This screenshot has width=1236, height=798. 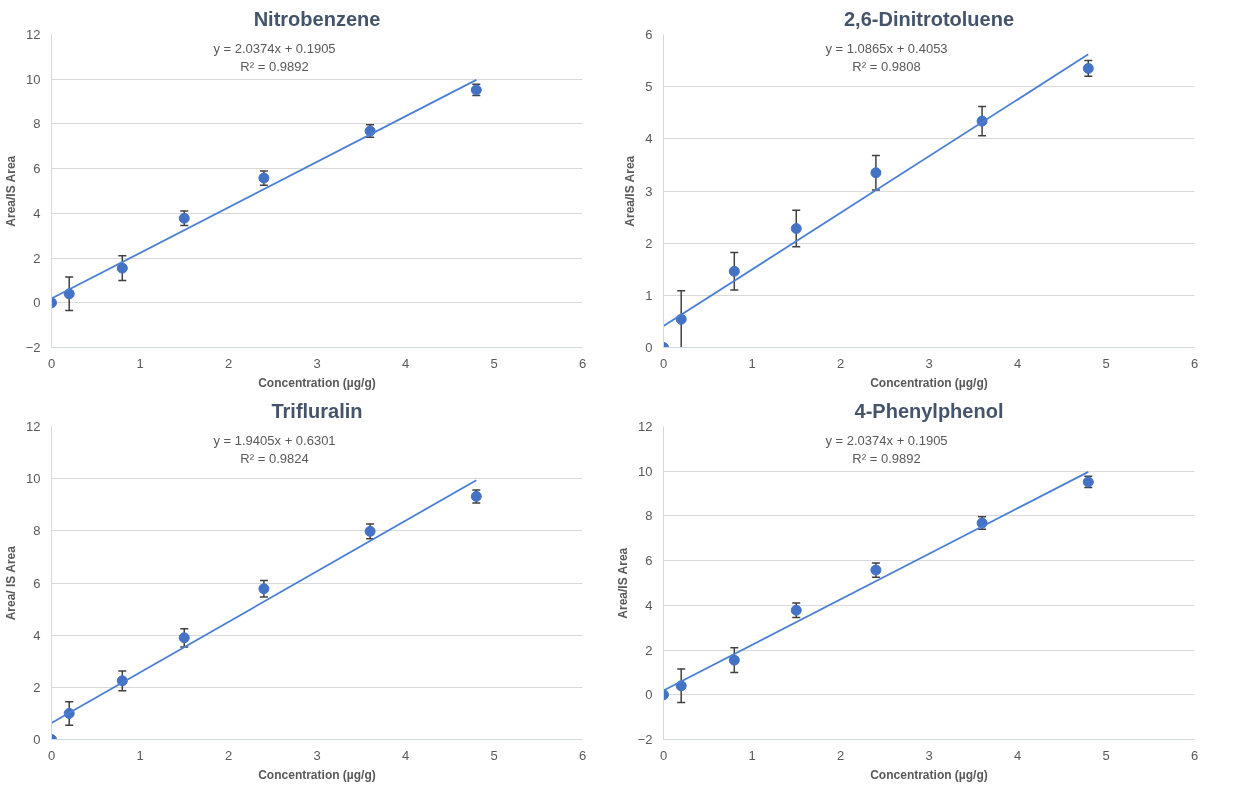 I want to click on annotation: R² = 0.9824, so click(x=274, y=458).